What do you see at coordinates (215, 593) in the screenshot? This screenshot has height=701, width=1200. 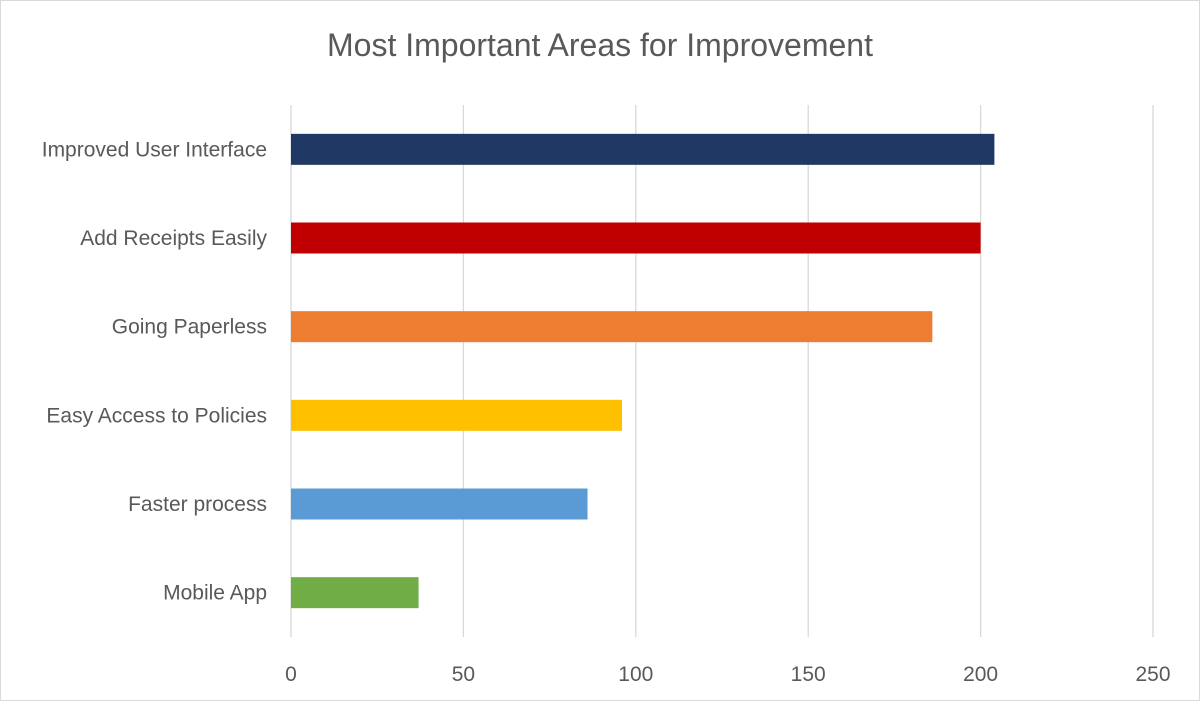 I see `y-category-label: Mobile App` at bounding box center [215, 593].